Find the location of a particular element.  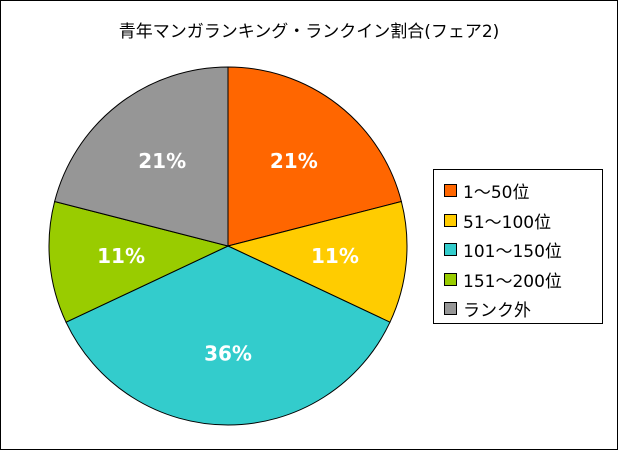

legend-item: 1〜50位 is located at coordinates (523, 191).